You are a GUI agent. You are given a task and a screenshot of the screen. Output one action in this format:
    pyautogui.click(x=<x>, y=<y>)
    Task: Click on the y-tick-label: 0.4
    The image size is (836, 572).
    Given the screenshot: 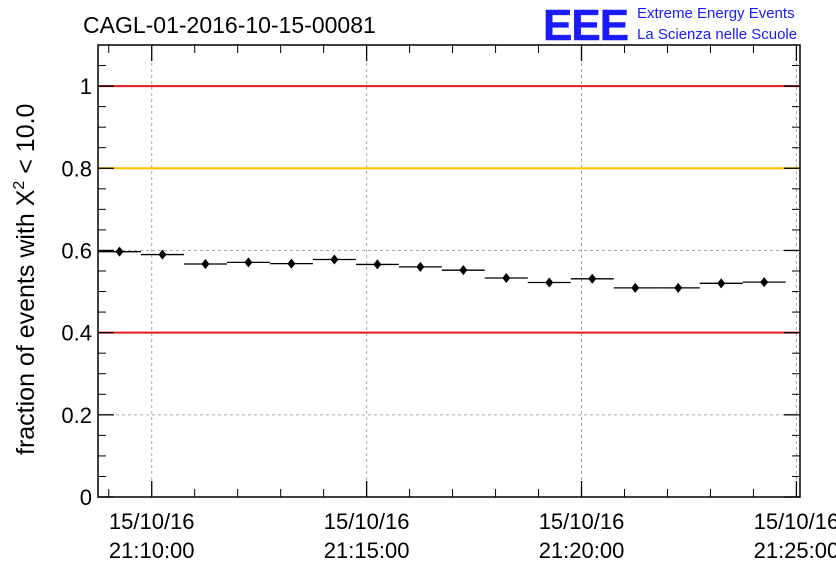 What is the action you would take?
    pyautogui.click(x=76, y=333)
    